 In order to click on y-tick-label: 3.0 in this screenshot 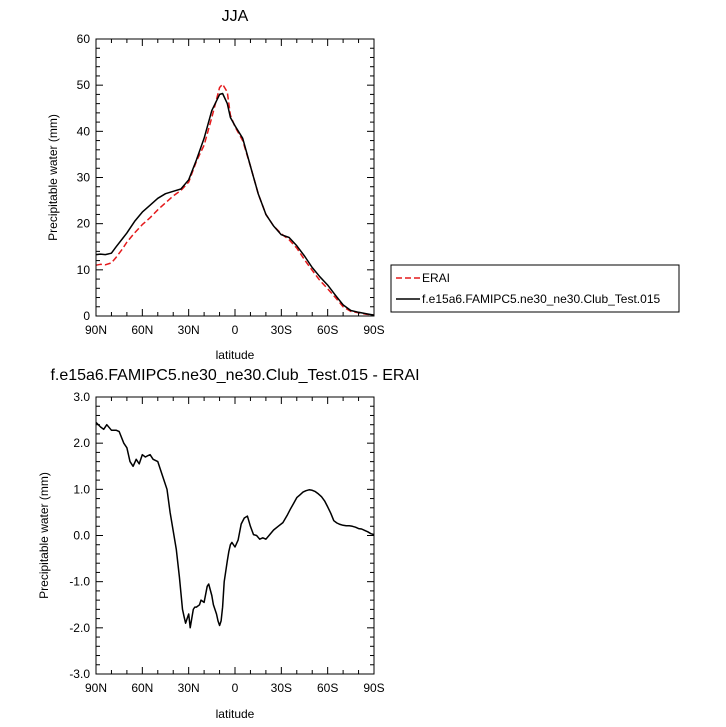, I will do `click(81, 397)`.